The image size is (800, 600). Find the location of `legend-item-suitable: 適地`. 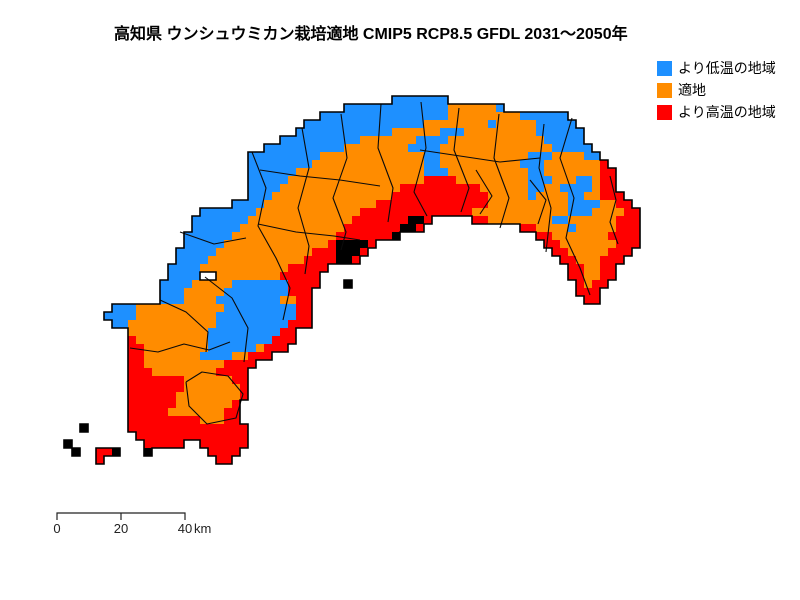

legend-item-suitable: 適地 is located at coordinates (716, 90).